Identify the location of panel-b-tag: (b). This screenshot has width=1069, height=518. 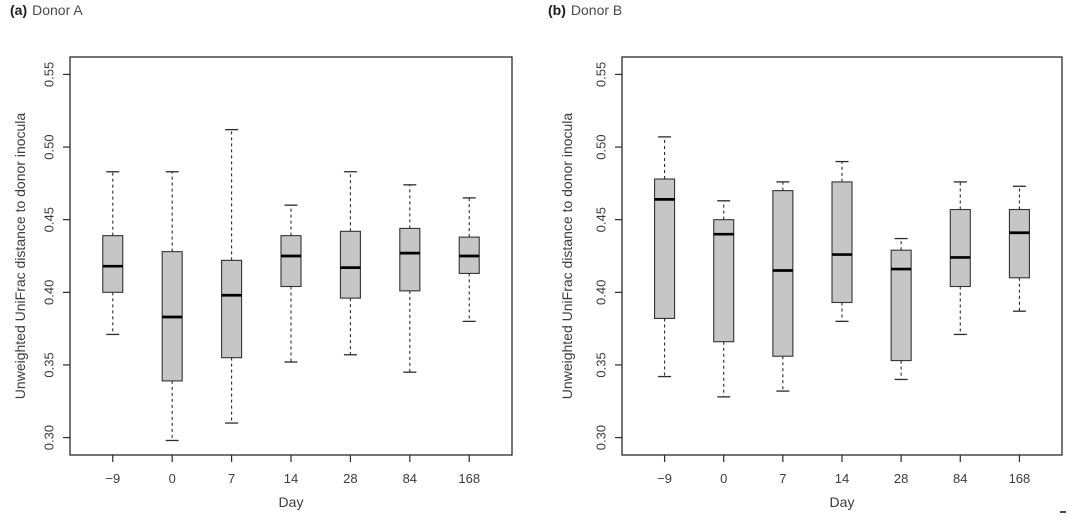
(557, 10).